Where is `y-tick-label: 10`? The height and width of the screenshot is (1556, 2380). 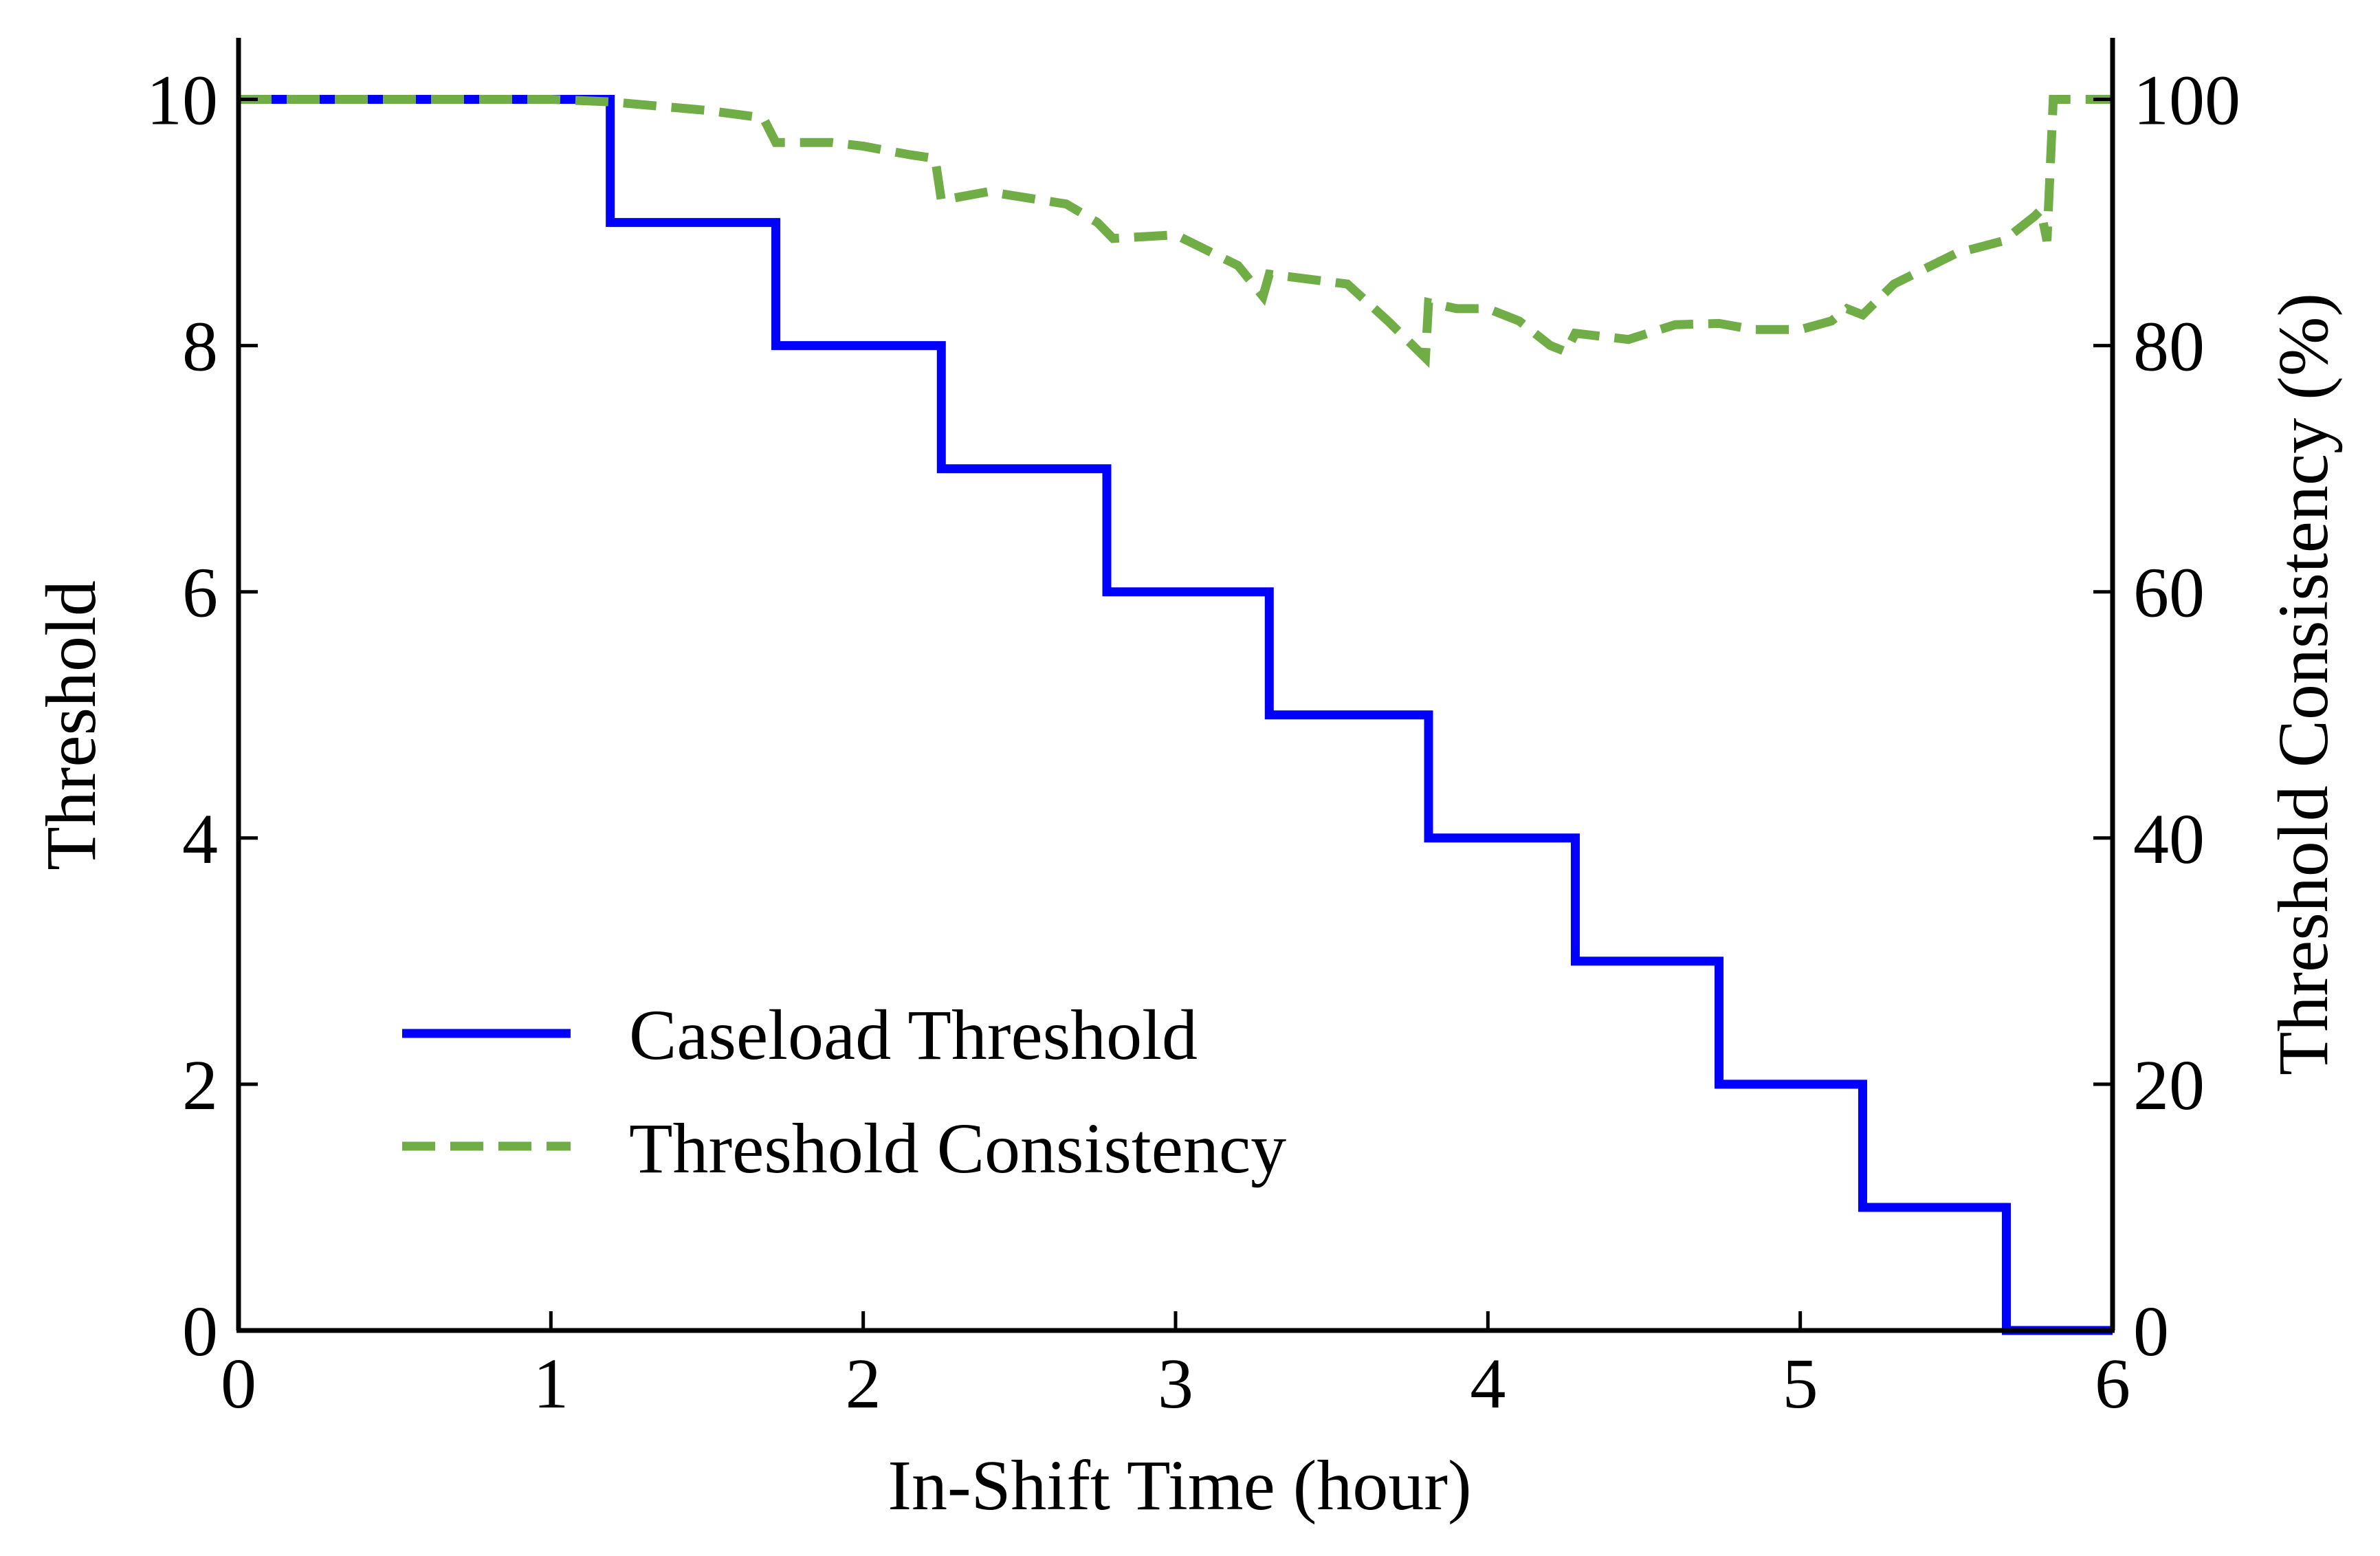
y-tick-label: 10 is located at coordinates (182, 100).